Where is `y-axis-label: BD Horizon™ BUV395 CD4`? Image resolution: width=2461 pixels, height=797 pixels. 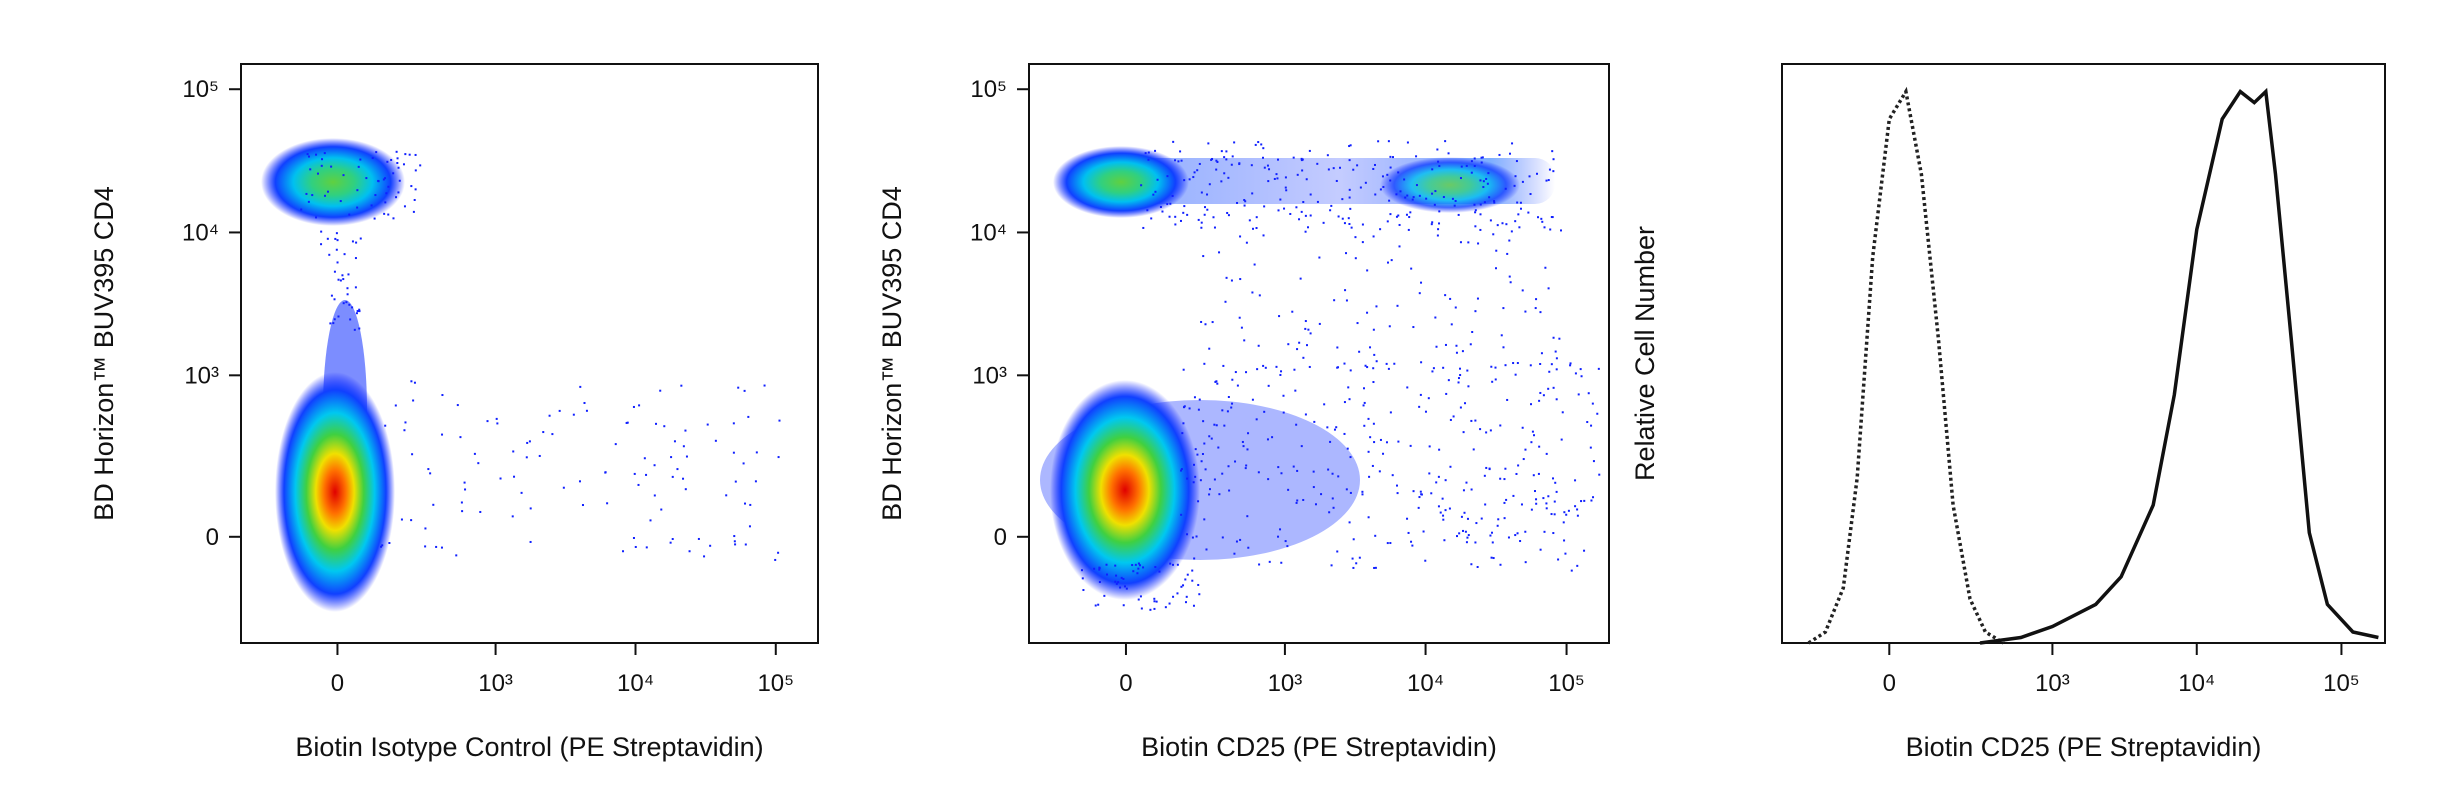 y-axis-label: BD Horizon™ BUV395 CD4 is located at coordinates (892, 353).